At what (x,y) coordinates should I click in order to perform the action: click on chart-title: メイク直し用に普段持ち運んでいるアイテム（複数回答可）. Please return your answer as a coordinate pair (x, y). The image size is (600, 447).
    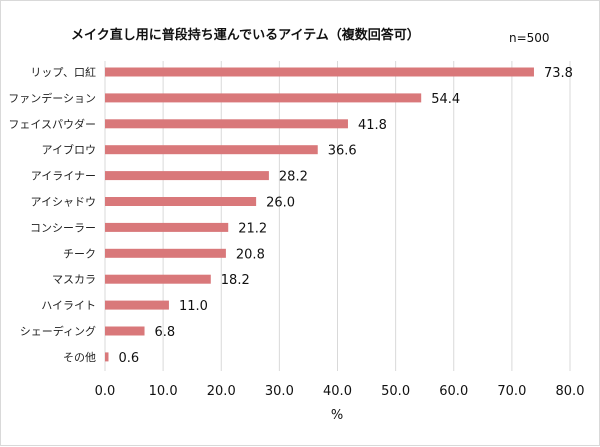
    Looking at the image, I should click on (245, 35).